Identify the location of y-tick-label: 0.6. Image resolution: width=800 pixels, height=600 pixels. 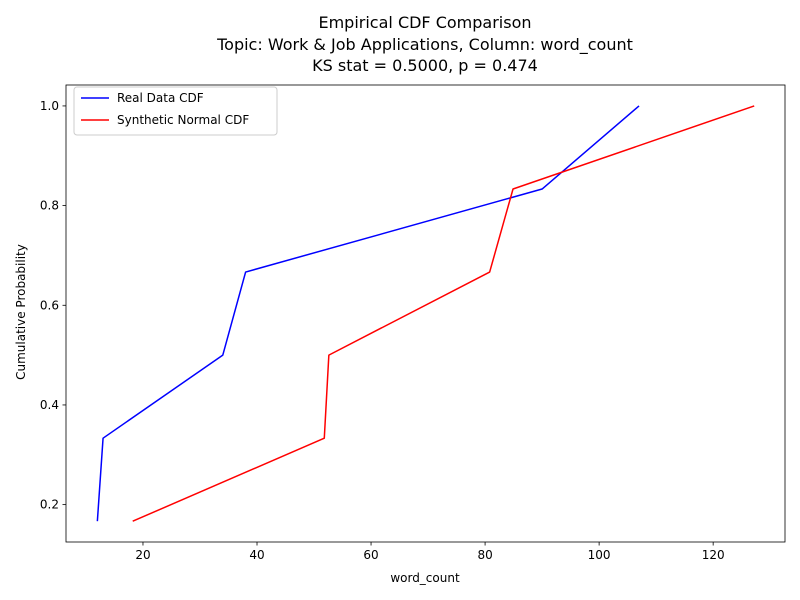
(49, 305).